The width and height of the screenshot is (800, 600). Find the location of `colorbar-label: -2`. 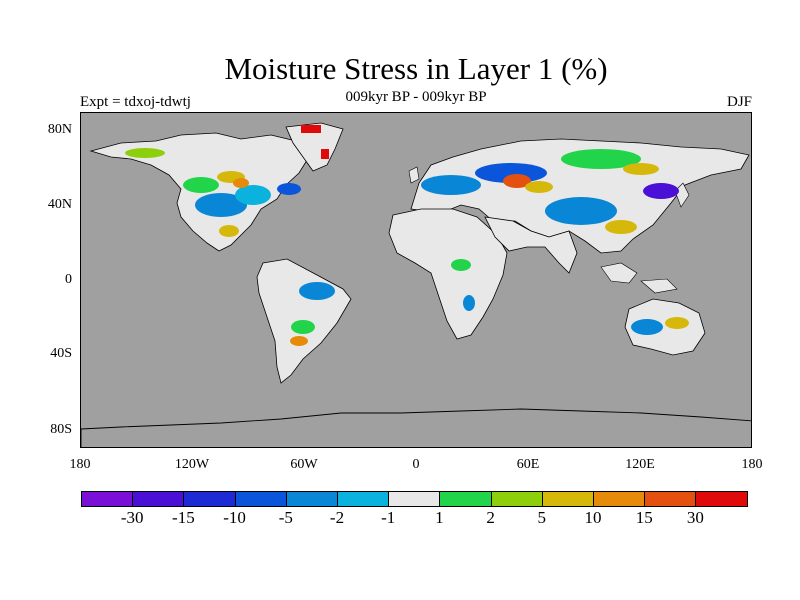

colorbar-label: -2 is located at coordinates (337, 517).